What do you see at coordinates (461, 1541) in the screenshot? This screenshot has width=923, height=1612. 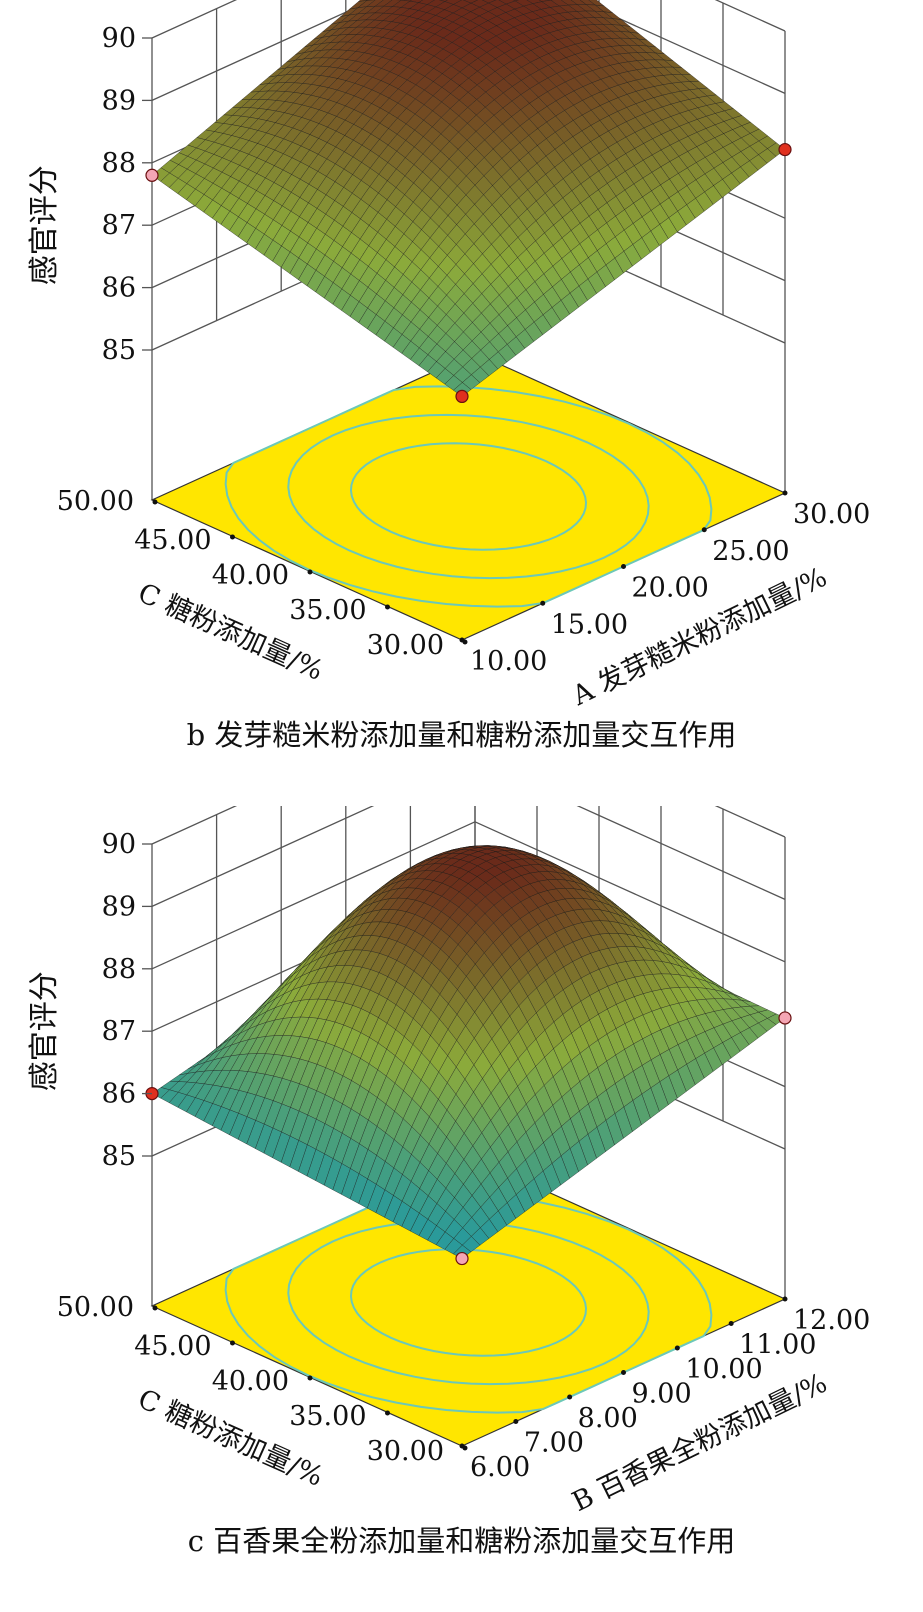 I see `caption-c: c 百香果全粉添加量和糖粉添加量交互作用` at bounding box center [461, 1541].